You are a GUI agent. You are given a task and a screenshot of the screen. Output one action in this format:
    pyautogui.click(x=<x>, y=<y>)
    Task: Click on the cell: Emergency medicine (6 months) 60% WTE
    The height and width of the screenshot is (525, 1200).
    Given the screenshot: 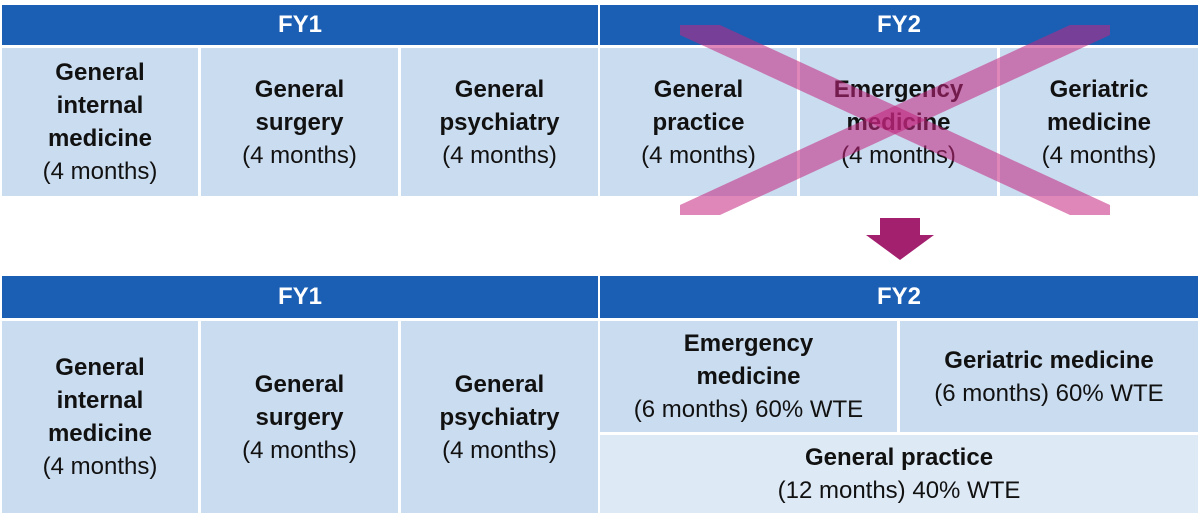 What is the action you would take?
    pyautogui.click(x=748, y=376)
    